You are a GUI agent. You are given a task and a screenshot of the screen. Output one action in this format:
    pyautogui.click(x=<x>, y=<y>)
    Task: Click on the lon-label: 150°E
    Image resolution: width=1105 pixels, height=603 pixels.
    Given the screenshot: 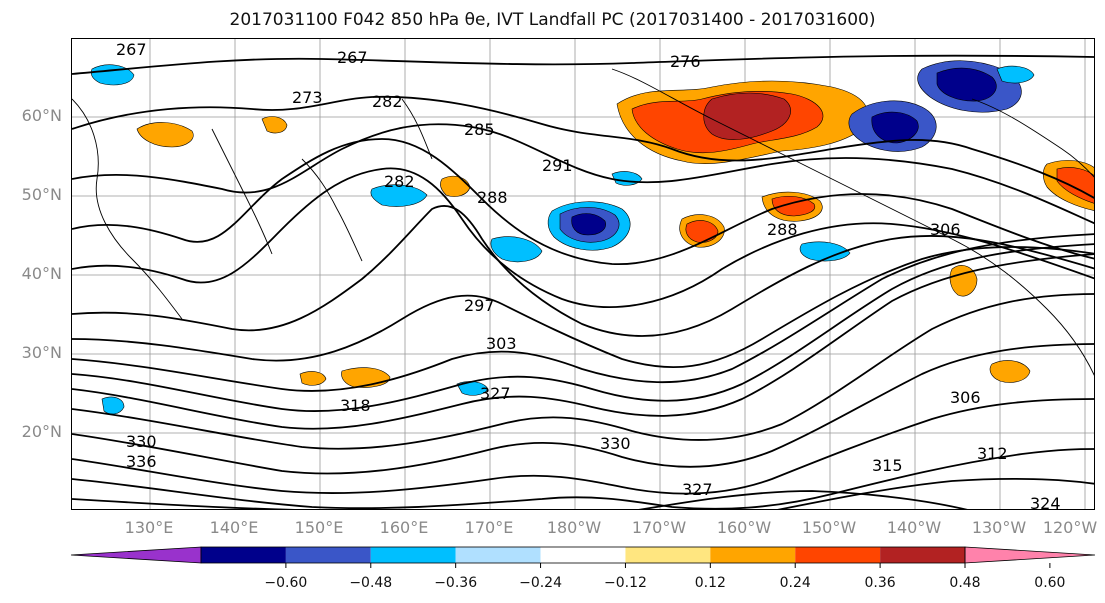 What is the action you would take?
    pyautogui.click(x=319, y=527)
    